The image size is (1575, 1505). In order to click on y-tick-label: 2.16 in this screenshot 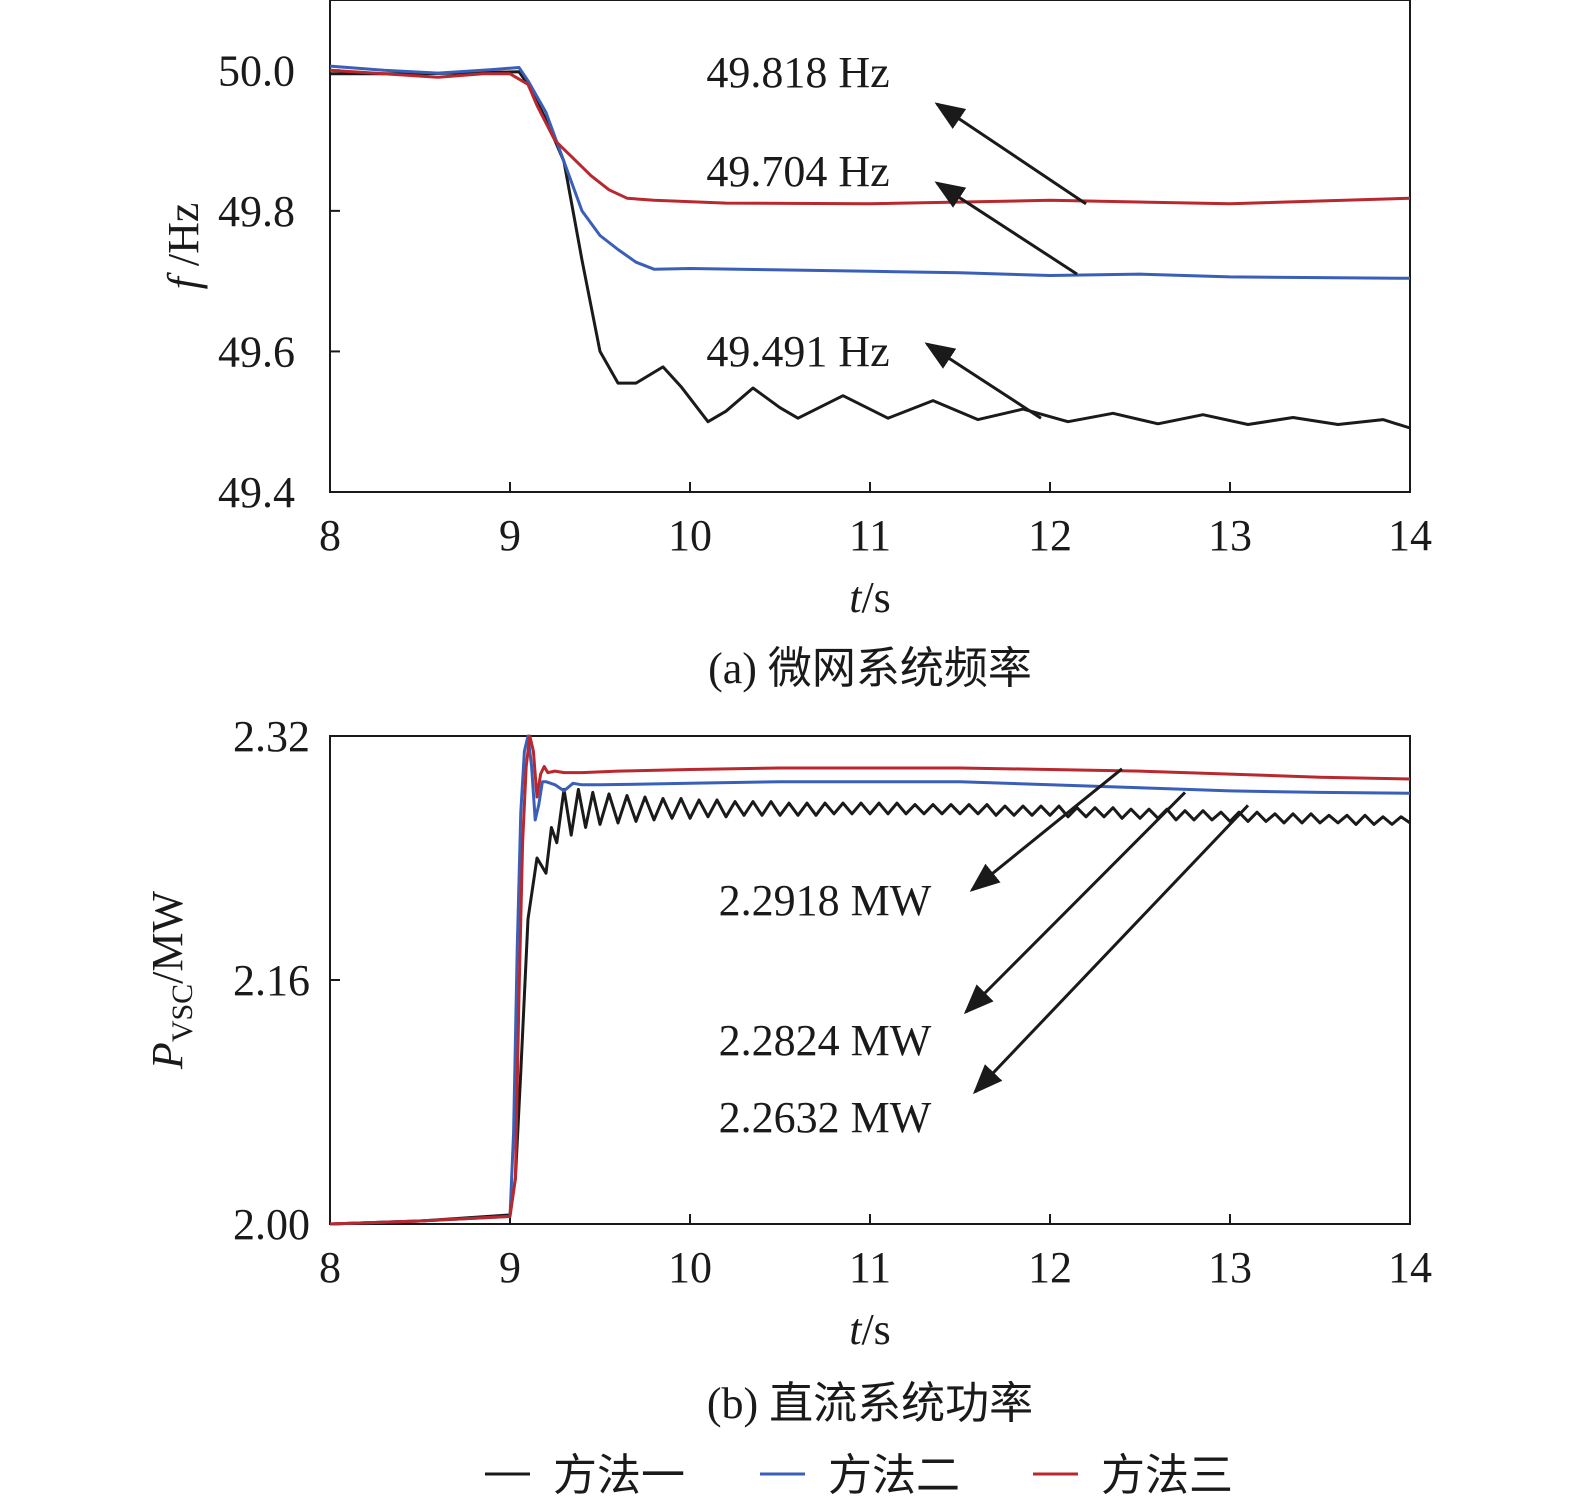, I will do `click(271, 980)`.